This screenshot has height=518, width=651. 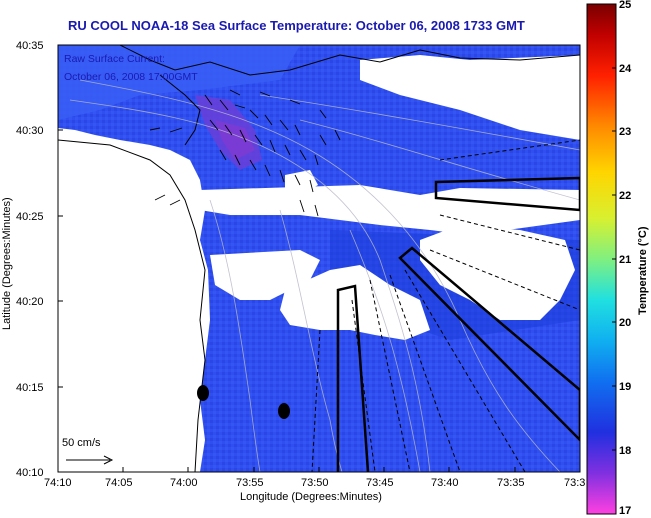 I want to click on current-vectors, so click(x=245, y=153).